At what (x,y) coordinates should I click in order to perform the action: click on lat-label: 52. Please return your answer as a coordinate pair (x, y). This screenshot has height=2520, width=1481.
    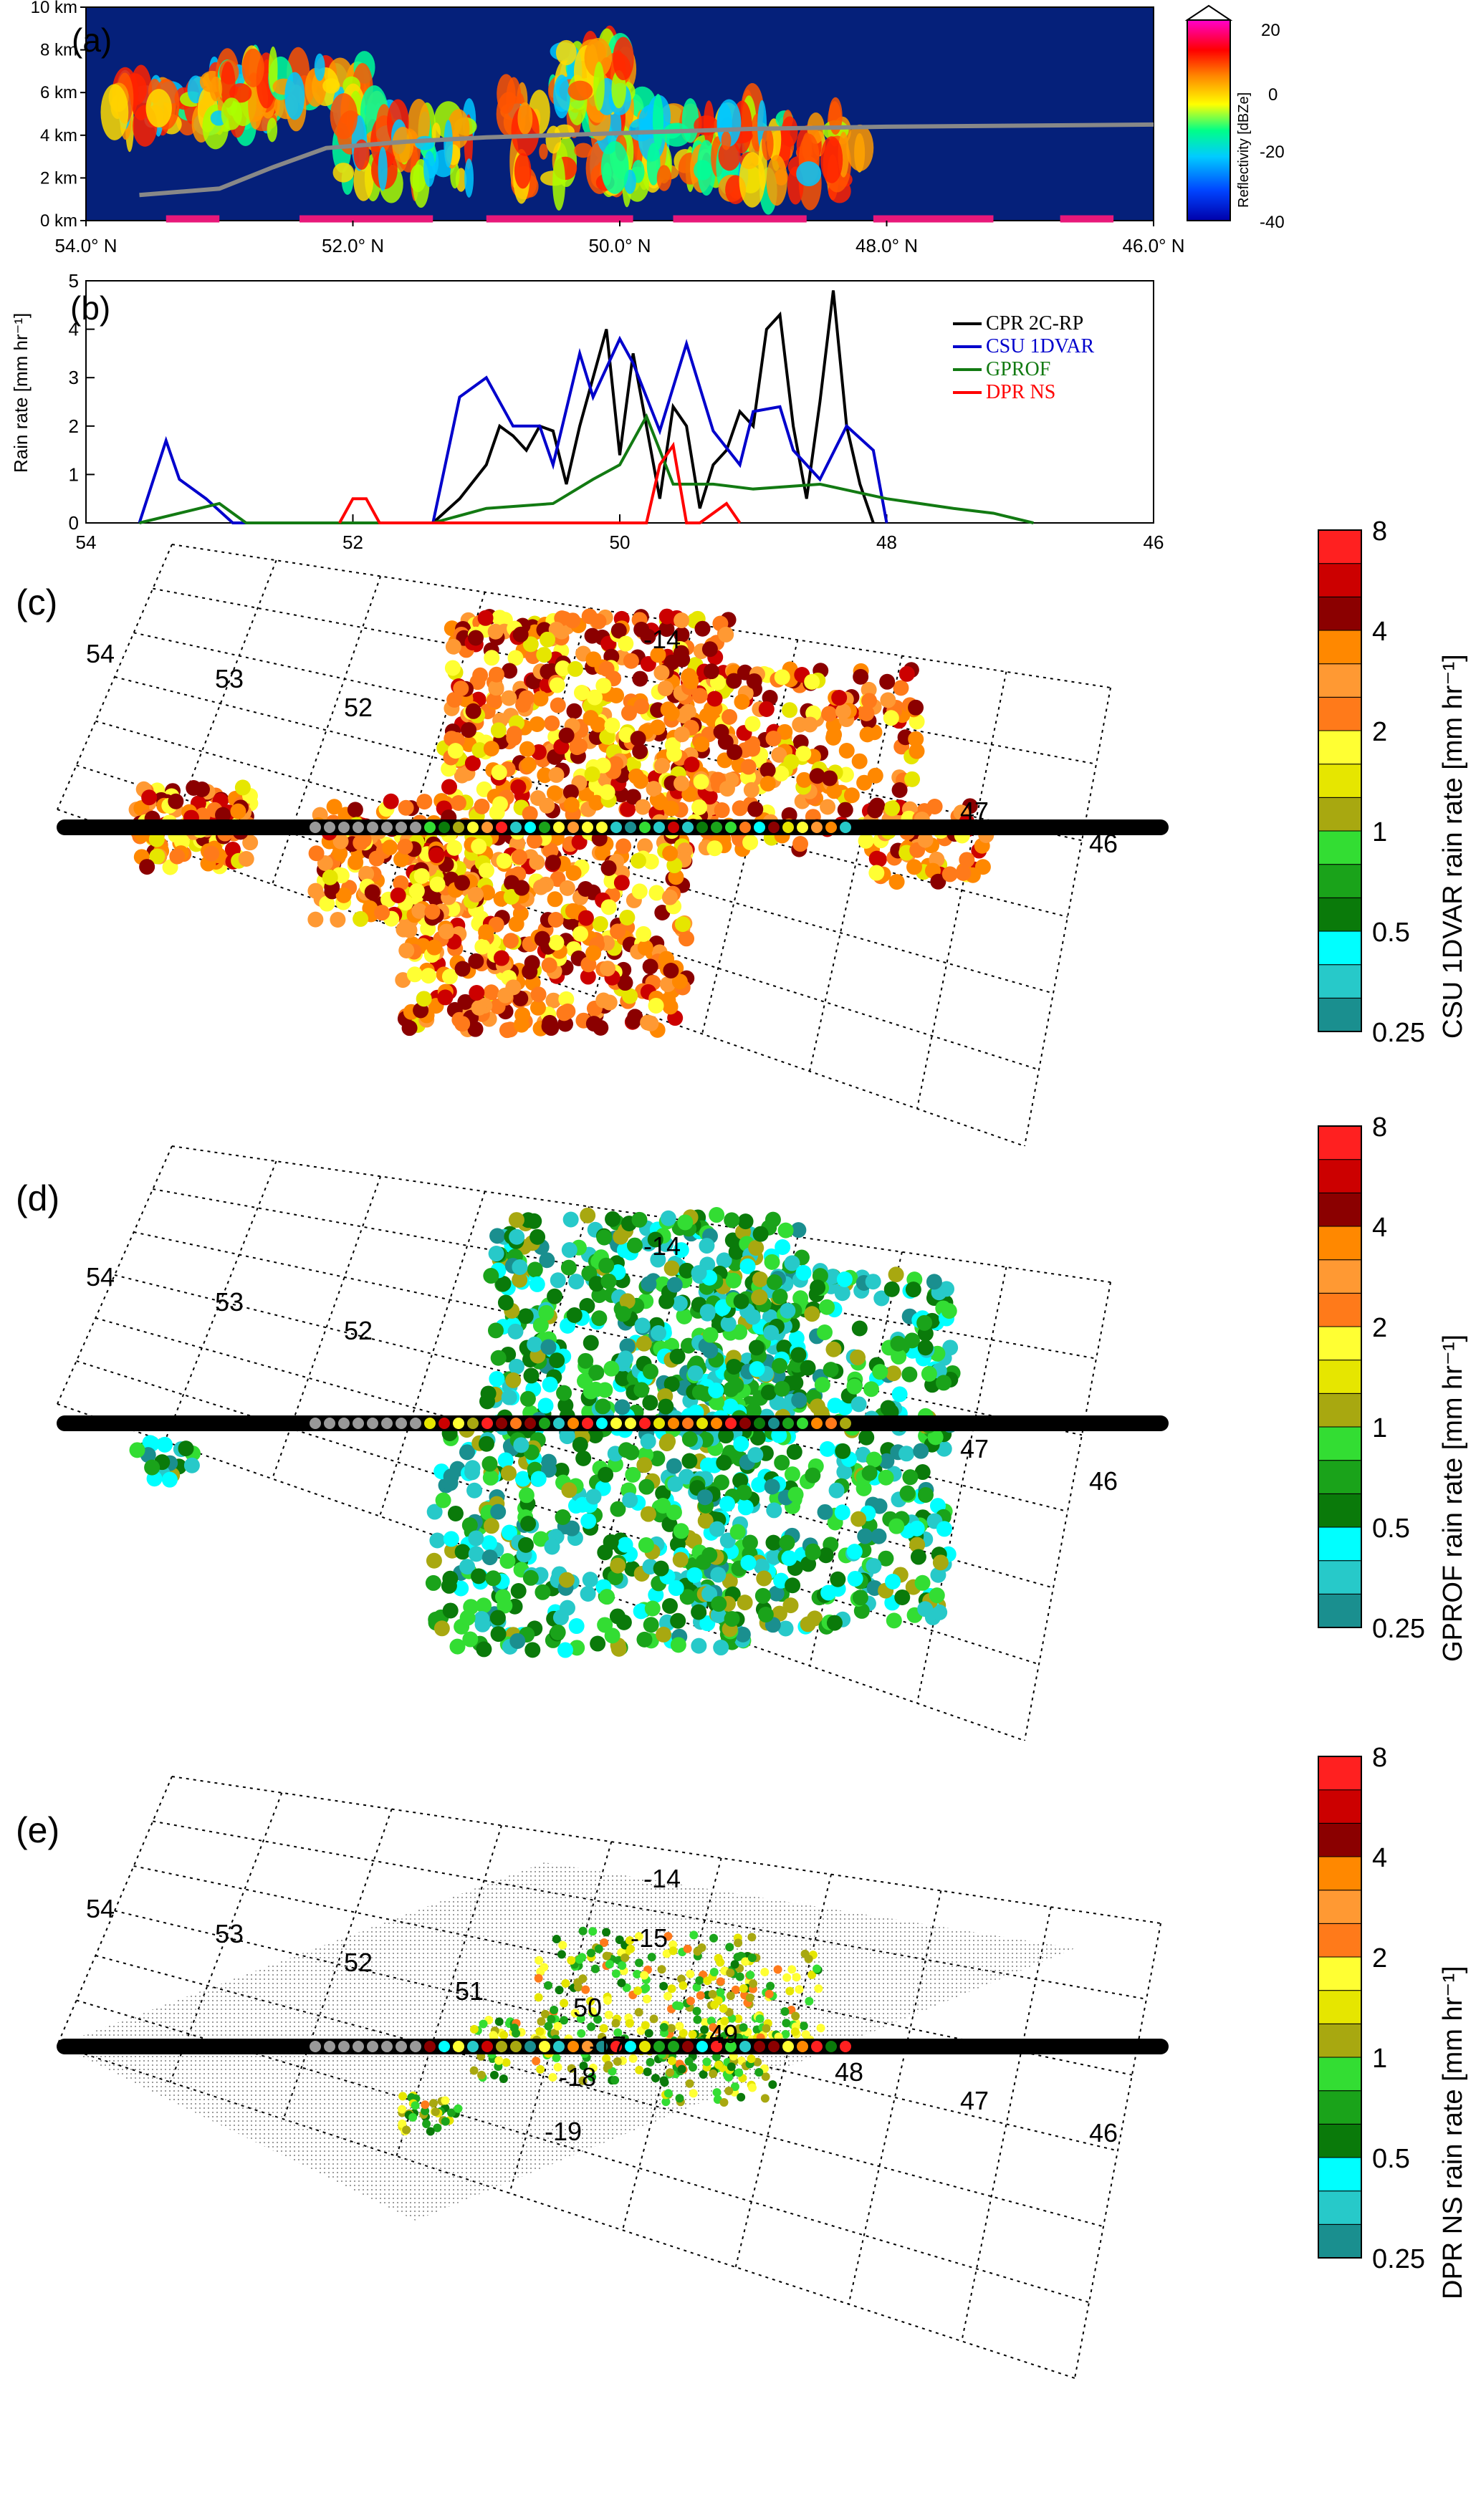
    Looking at the image, I should click on (358, 1962).